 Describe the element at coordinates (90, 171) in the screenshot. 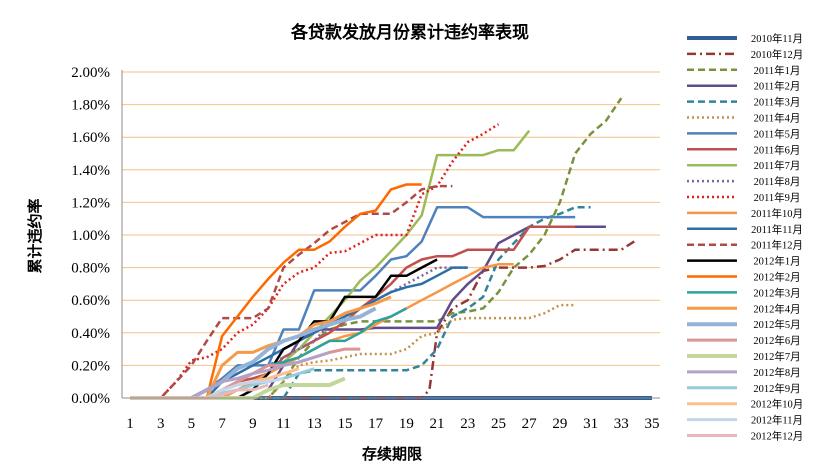

I see `y-tick-label: 1.40%` at that location.